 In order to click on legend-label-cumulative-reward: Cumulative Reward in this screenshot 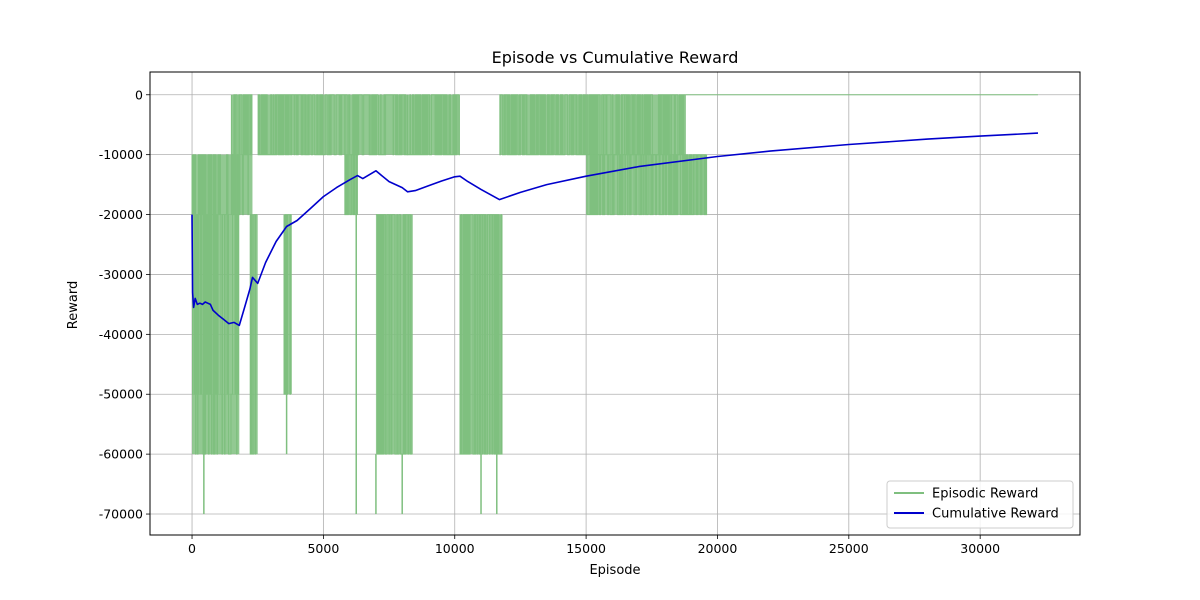, I will do `click(995, 514)`.